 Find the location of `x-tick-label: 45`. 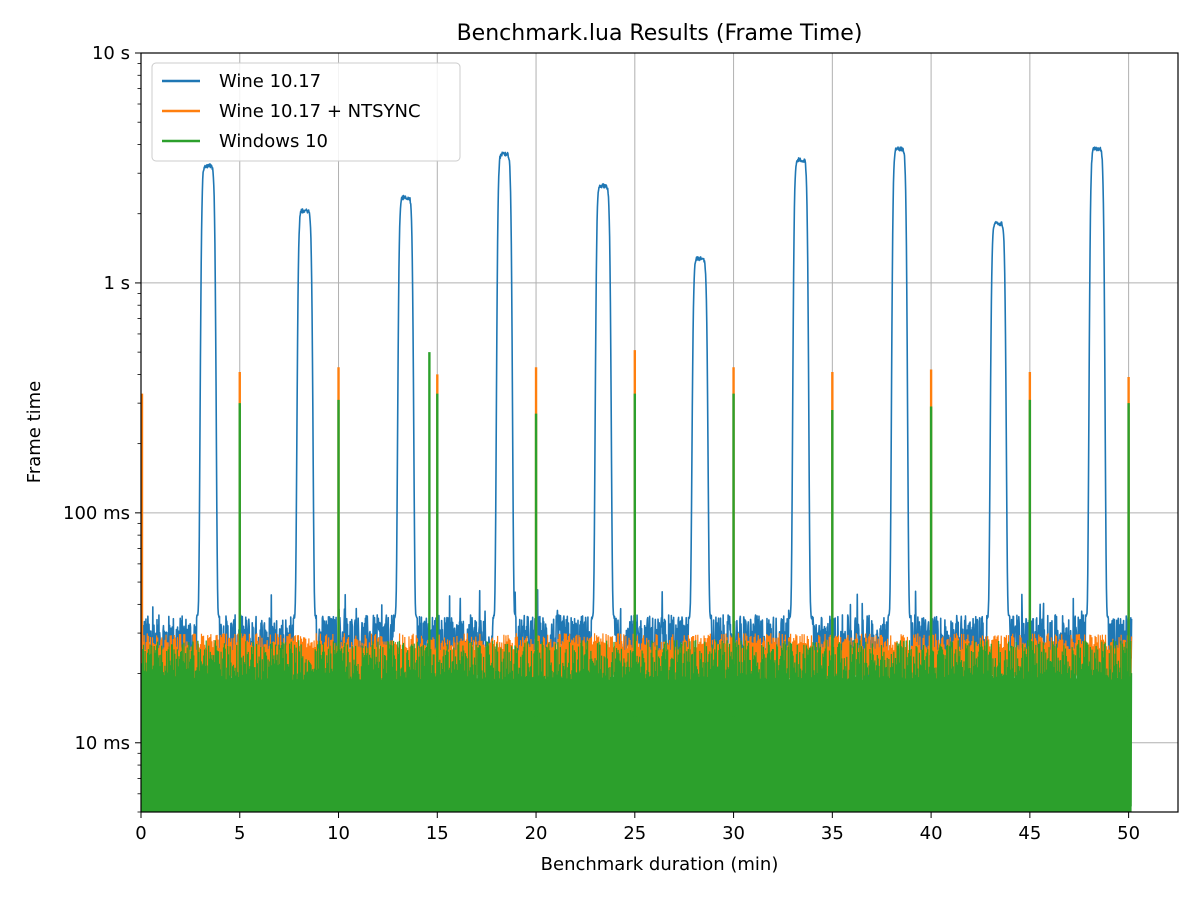

x-tick-label: 45 is located at coordinates (1029, 833).